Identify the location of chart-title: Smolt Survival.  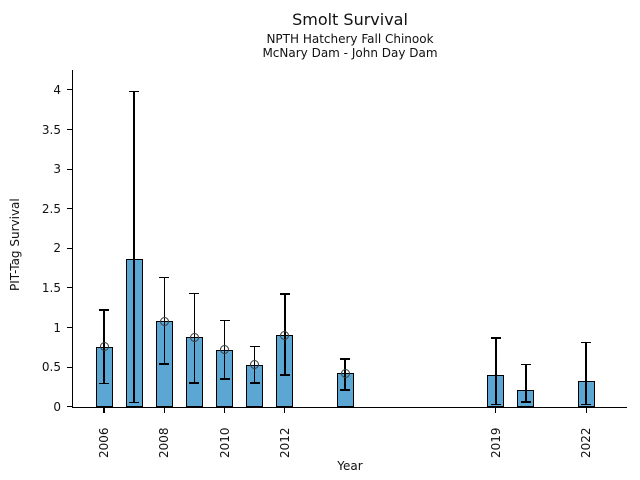
(350, 19).